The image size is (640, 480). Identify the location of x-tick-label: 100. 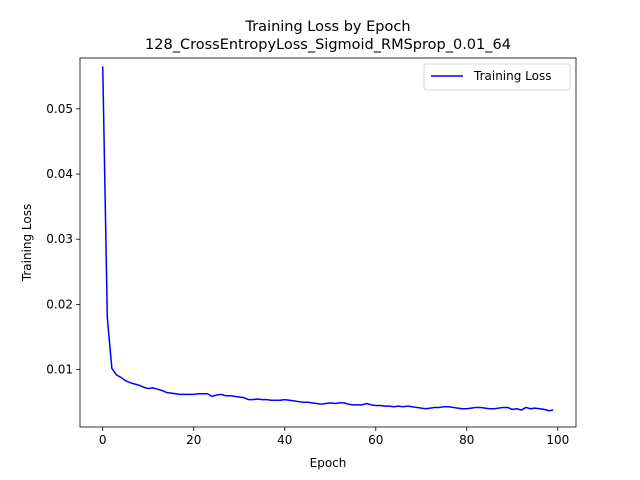
(557, 440).